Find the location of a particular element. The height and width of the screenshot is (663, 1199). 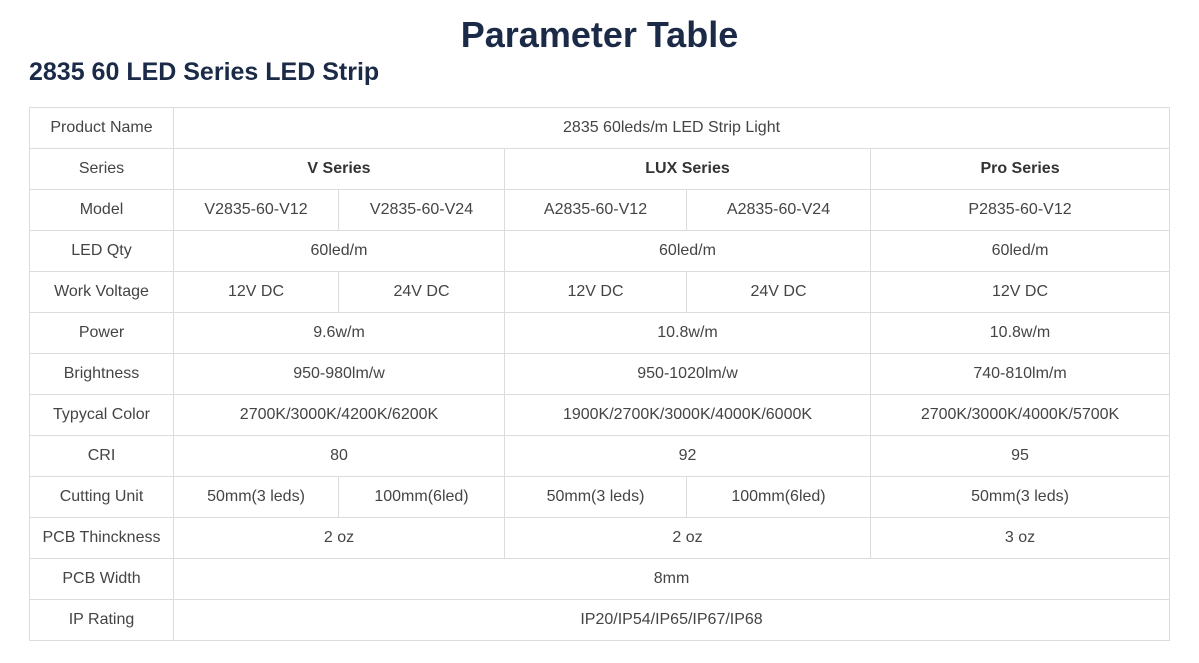

row-label: Typycal Color is located at coordinates (101, 415).